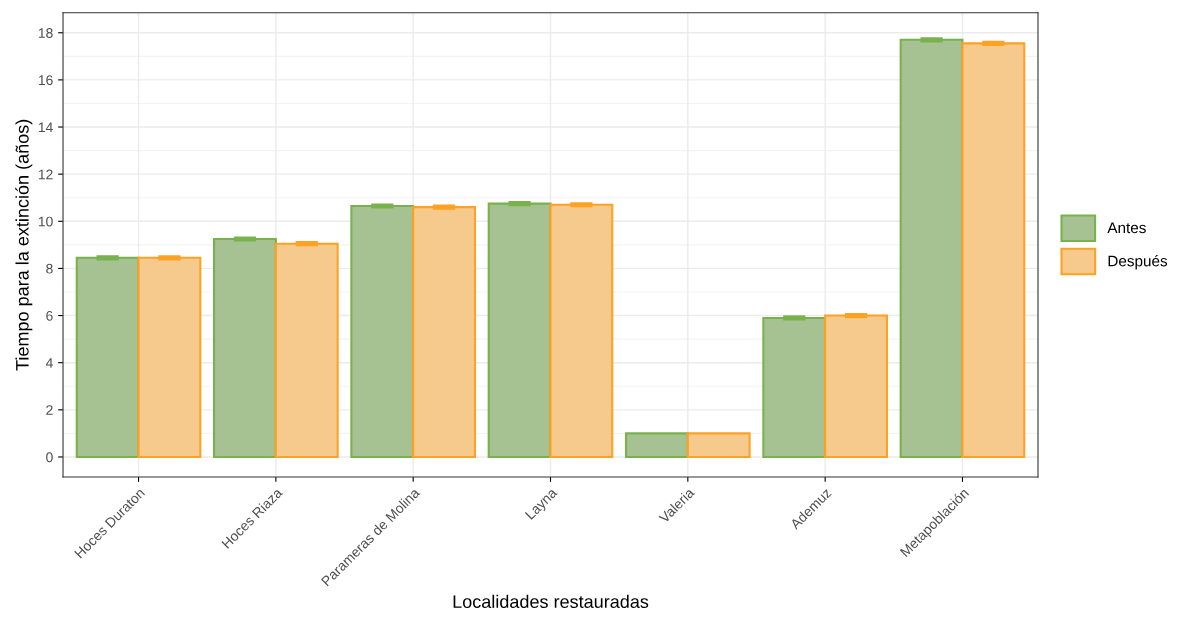  I want to click on y-tick-label: 4, so click(49, 363).